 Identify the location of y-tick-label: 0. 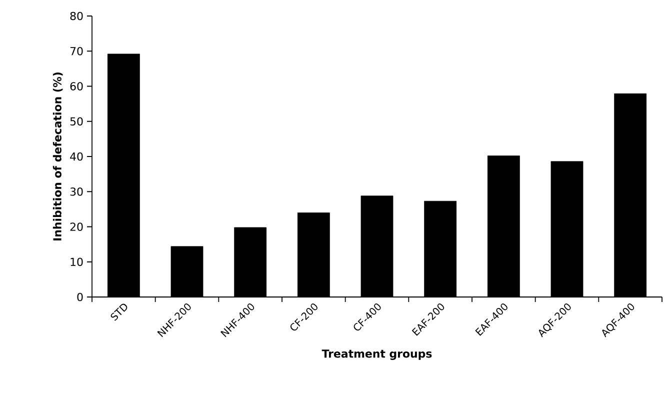
(80, 297).